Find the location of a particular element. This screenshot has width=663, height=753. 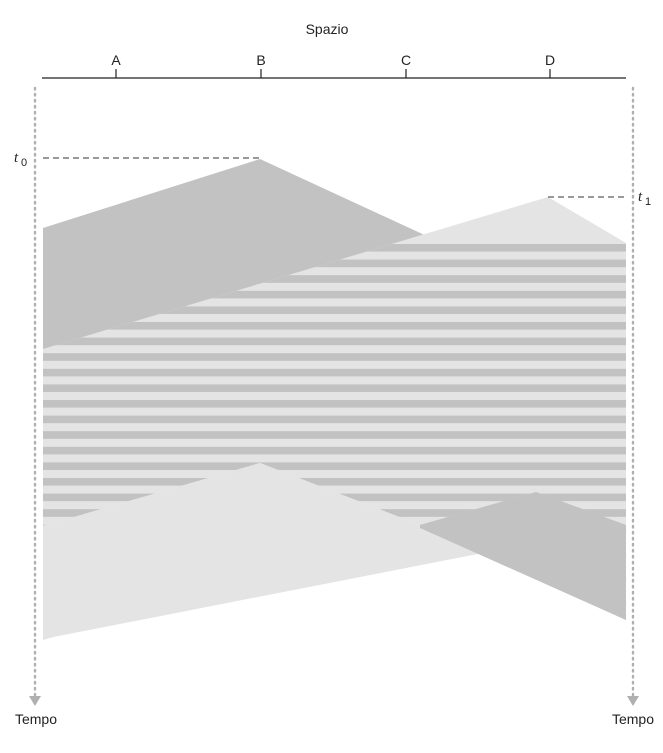

space-axis-title: Spazio is located at coordinates (327, 29).